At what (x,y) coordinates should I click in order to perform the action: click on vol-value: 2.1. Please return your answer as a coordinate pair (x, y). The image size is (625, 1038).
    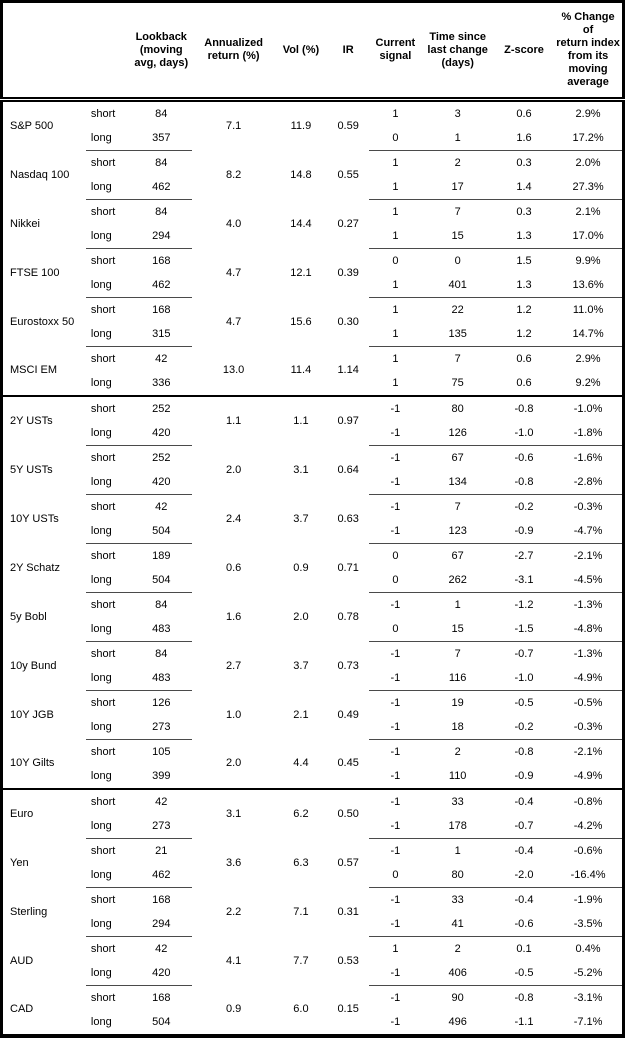
    Looking at the image, I should click on (301, 715).